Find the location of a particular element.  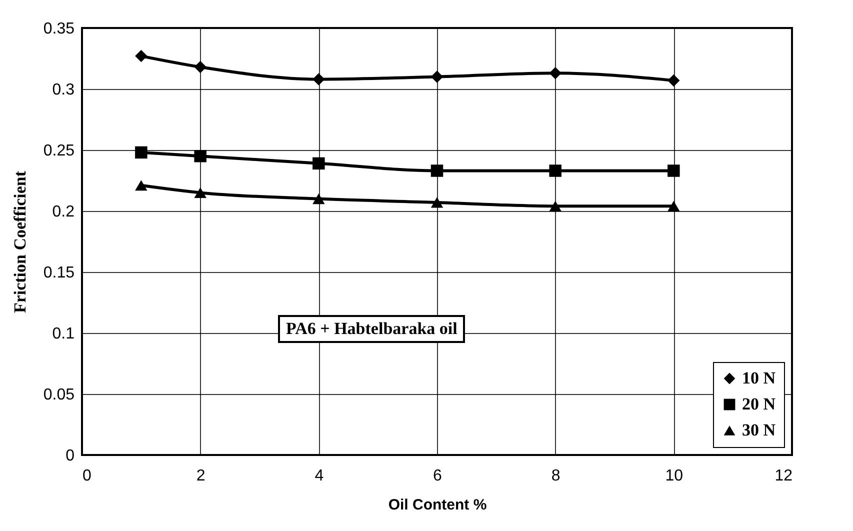

y-tick-label: 0.1 is located at coordinates (63, 334).